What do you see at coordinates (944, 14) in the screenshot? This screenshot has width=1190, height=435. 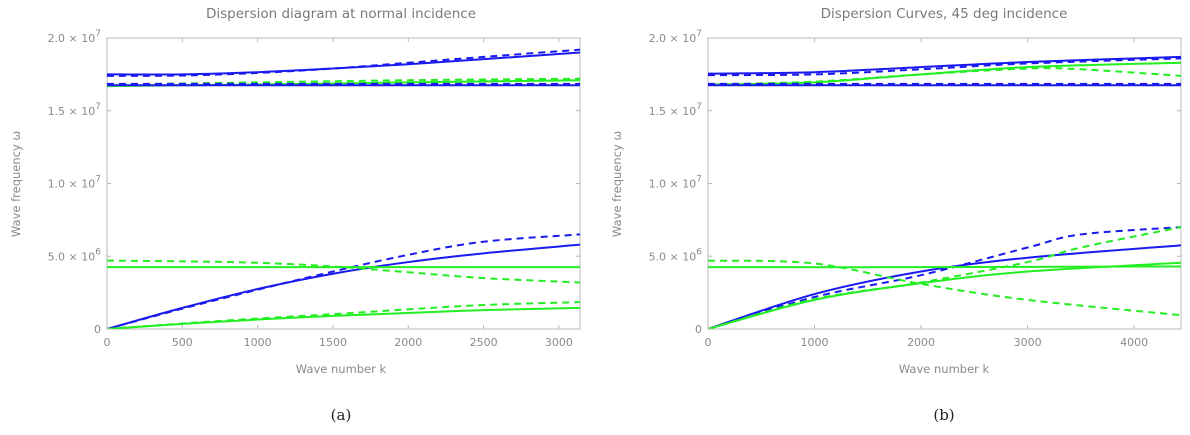 I see `chart-title: Dispersion Curves, 45 deg incidence` at bounding box center [944, 14].